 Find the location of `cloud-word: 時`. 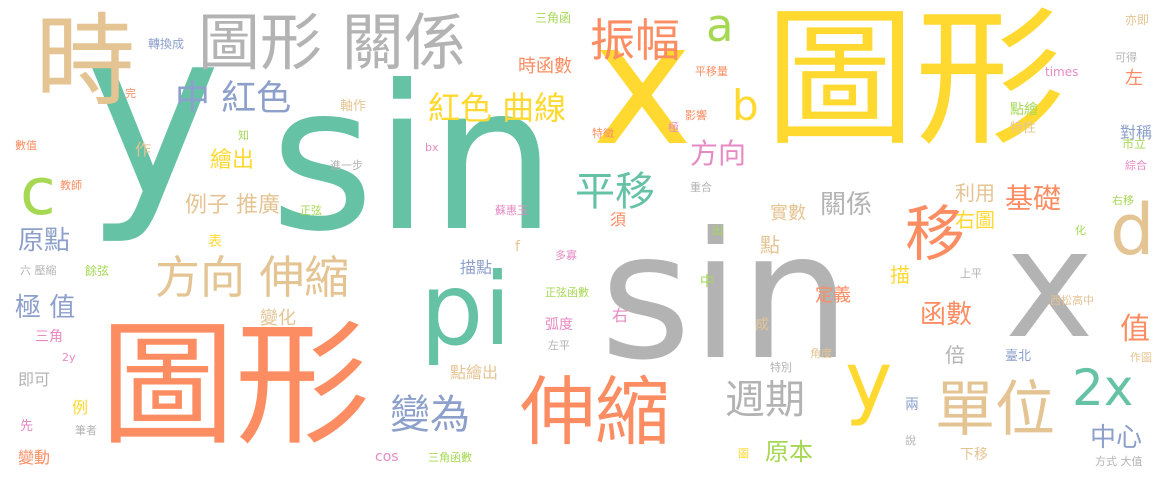

cloud-word: 時 is located at coordinates (85, 61).